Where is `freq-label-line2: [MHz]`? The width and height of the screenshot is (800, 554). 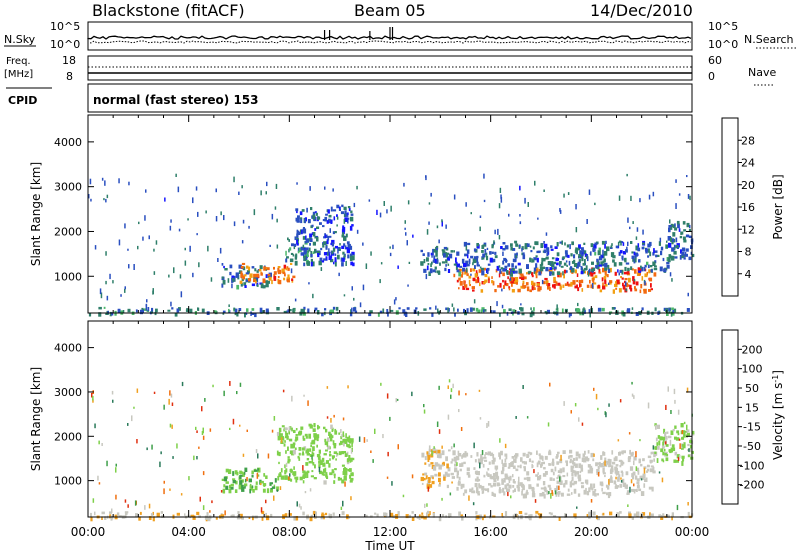
freq-label-line2: [MHz] is located at coordinates (18, 74).